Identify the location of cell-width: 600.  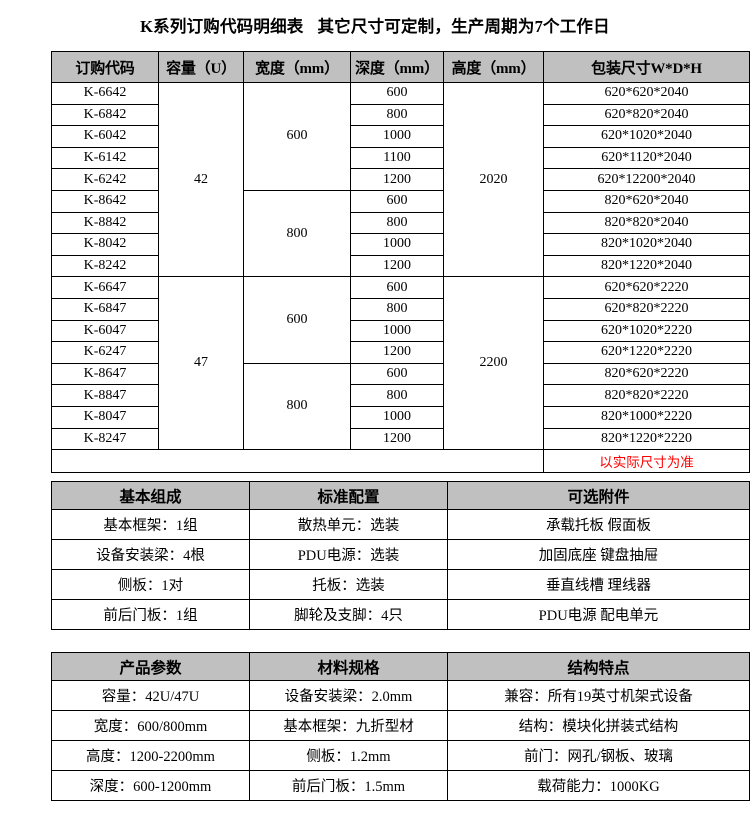
(297, 136).